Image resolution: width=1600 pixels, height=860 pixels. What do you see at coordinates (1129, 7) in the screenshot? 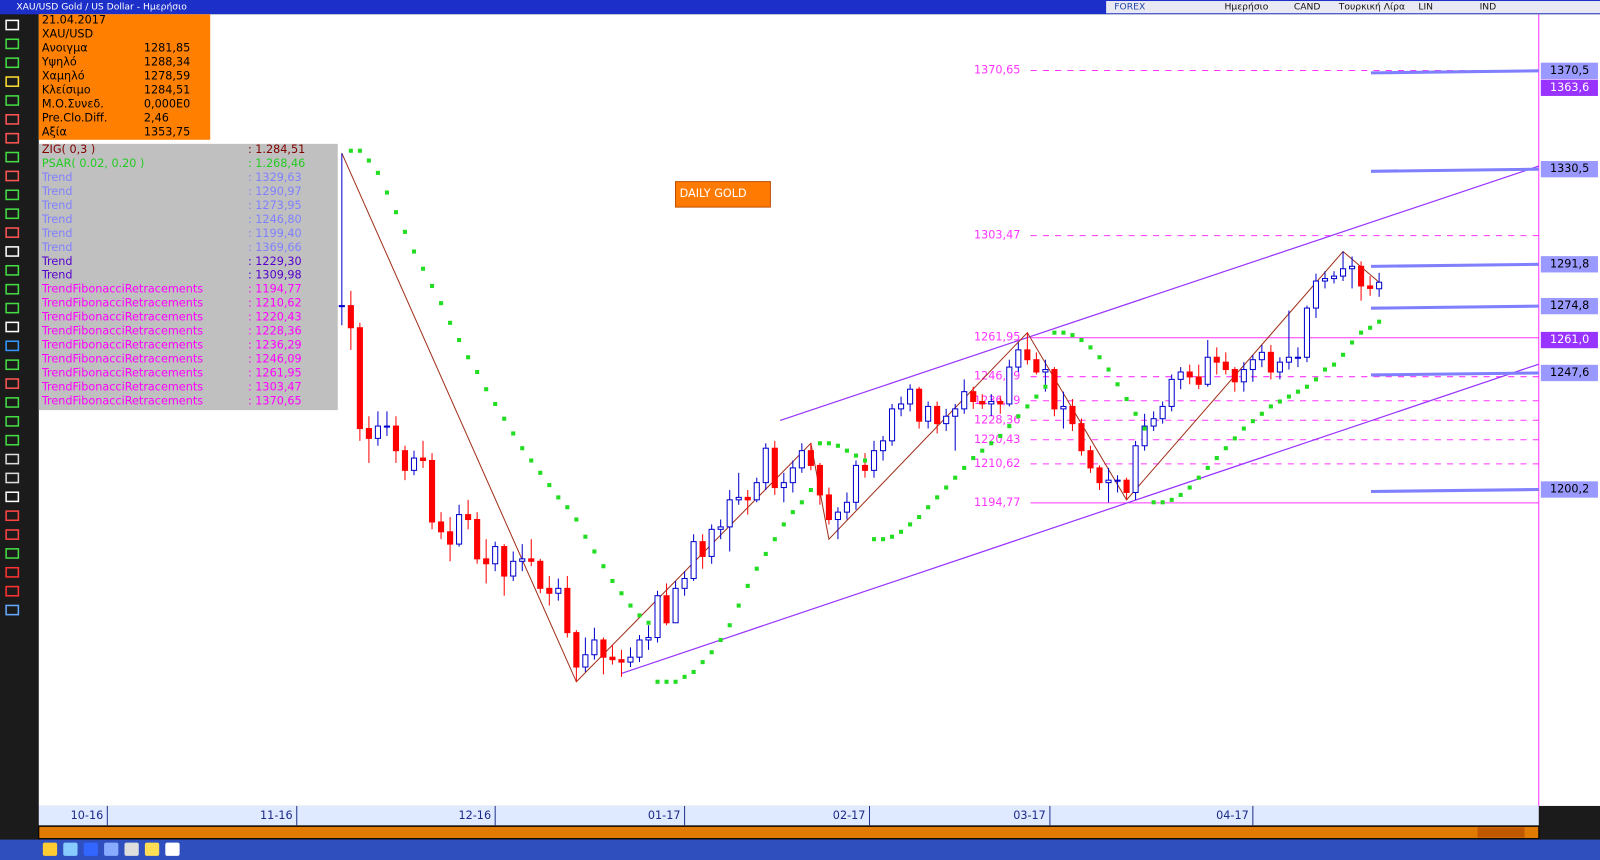
I see `toolbar-item: FOREX` at bounding box center [1129, 7].